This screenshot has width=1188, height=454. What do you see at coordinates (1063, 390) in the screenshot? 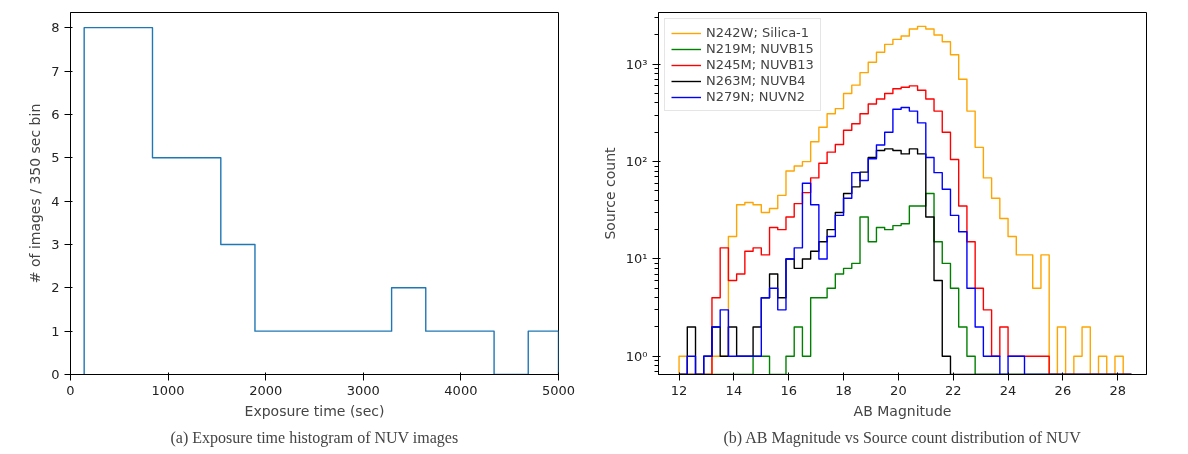
I see `x-tick-label: 26` at bounding box center [1063, 390].